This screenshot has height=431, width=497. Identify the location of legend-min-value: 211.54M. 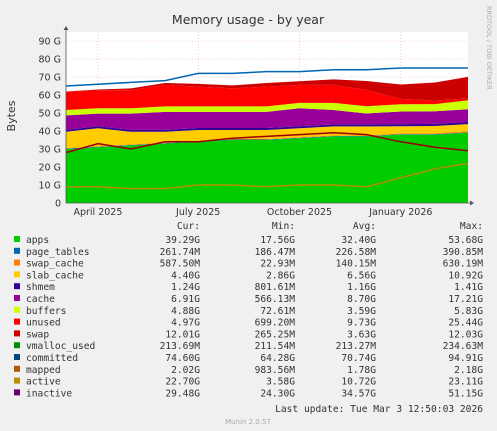
(275, 346).